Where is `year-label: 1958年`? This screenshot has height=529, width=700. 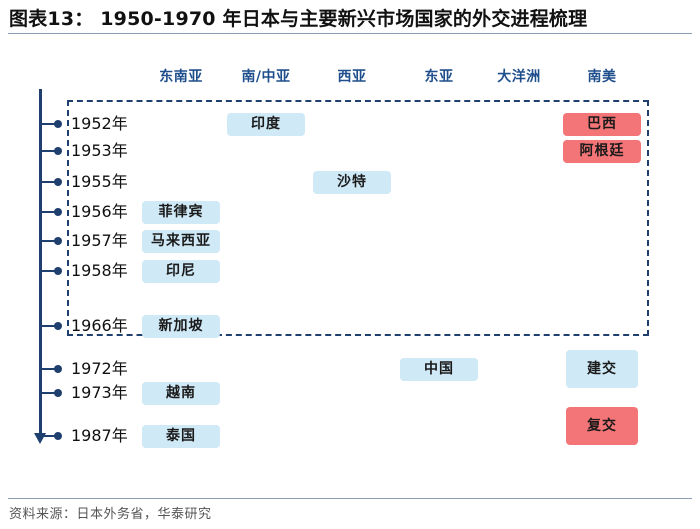
year-label: 1958年 is located at coordinates (99, 270).